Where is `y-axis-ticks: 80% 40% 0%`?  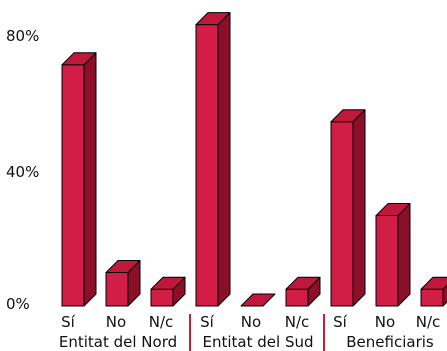
y-axis-ticks: 80% 40% 0% is located at coordinates (22, 170).